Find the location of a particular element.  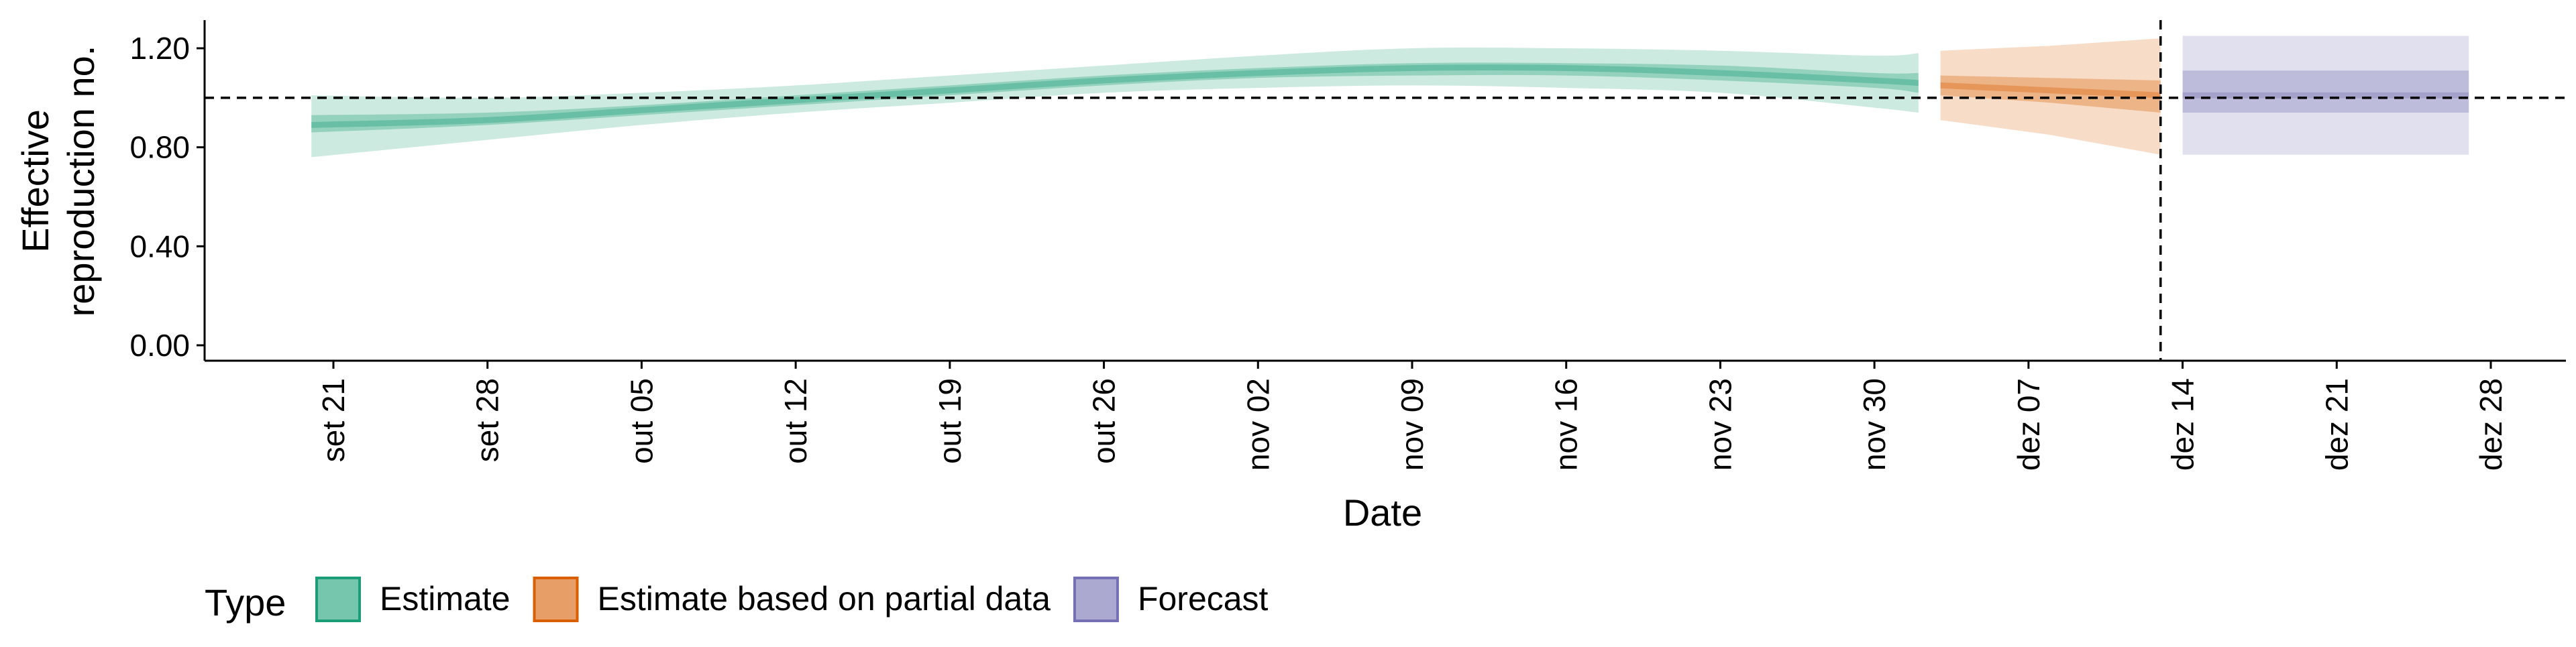

band-90-estimate-based-on-partial-data is located at coordinates (2050, 97).